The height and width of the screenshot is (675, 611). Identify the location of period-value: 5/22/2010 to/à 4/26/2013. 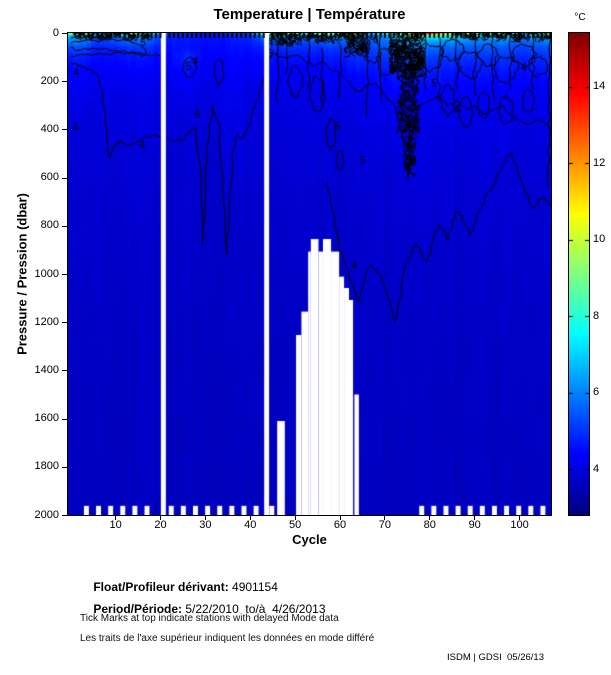
(254, 609).